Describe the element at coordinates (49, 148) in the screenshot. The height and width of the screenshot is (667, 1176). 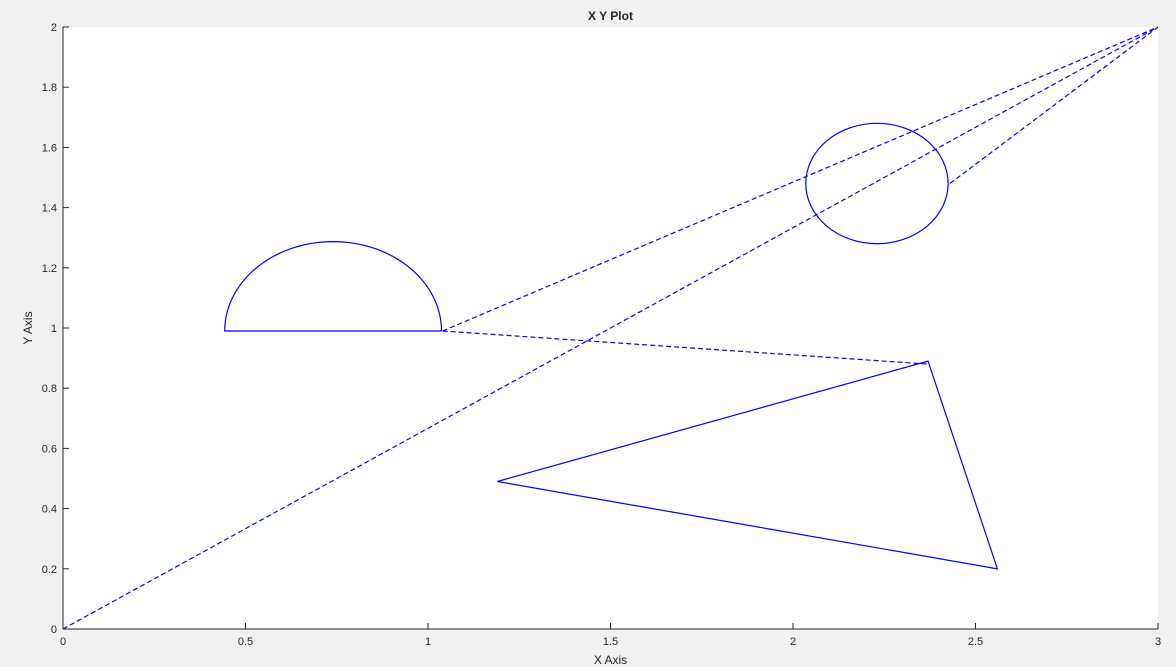
I see `y-tick-label-8: 1.6` at that location.